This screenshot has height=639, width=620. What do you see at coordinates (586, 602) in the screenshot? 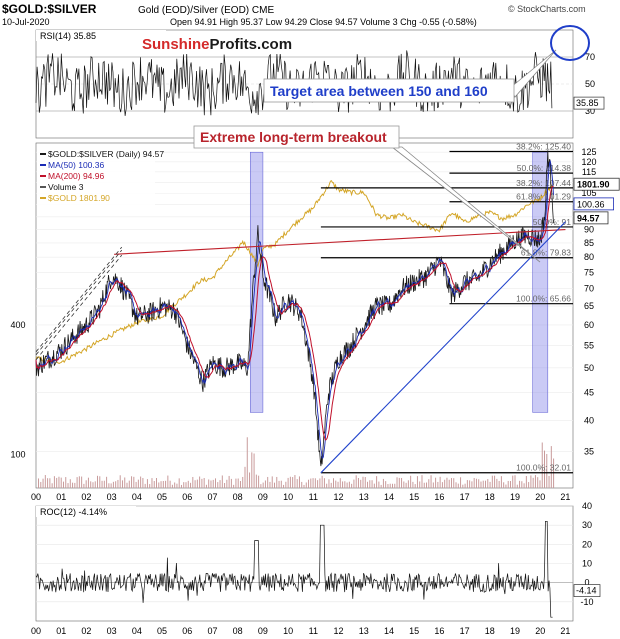
I see `roc-tick-label: -10` at bounding box center [586, 602].